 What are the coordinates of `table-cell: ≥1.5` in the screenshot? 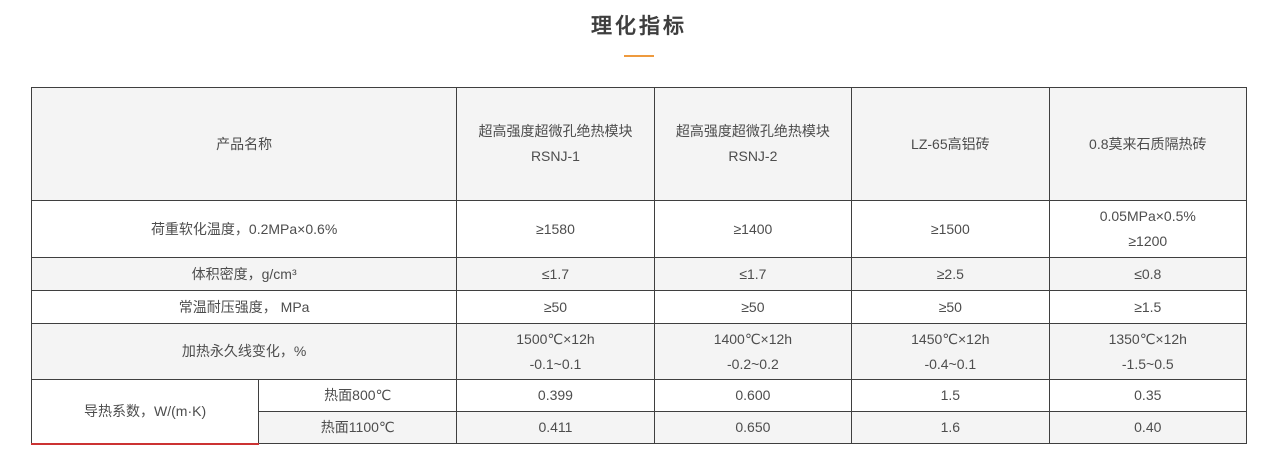 It's located at (1148, 307).